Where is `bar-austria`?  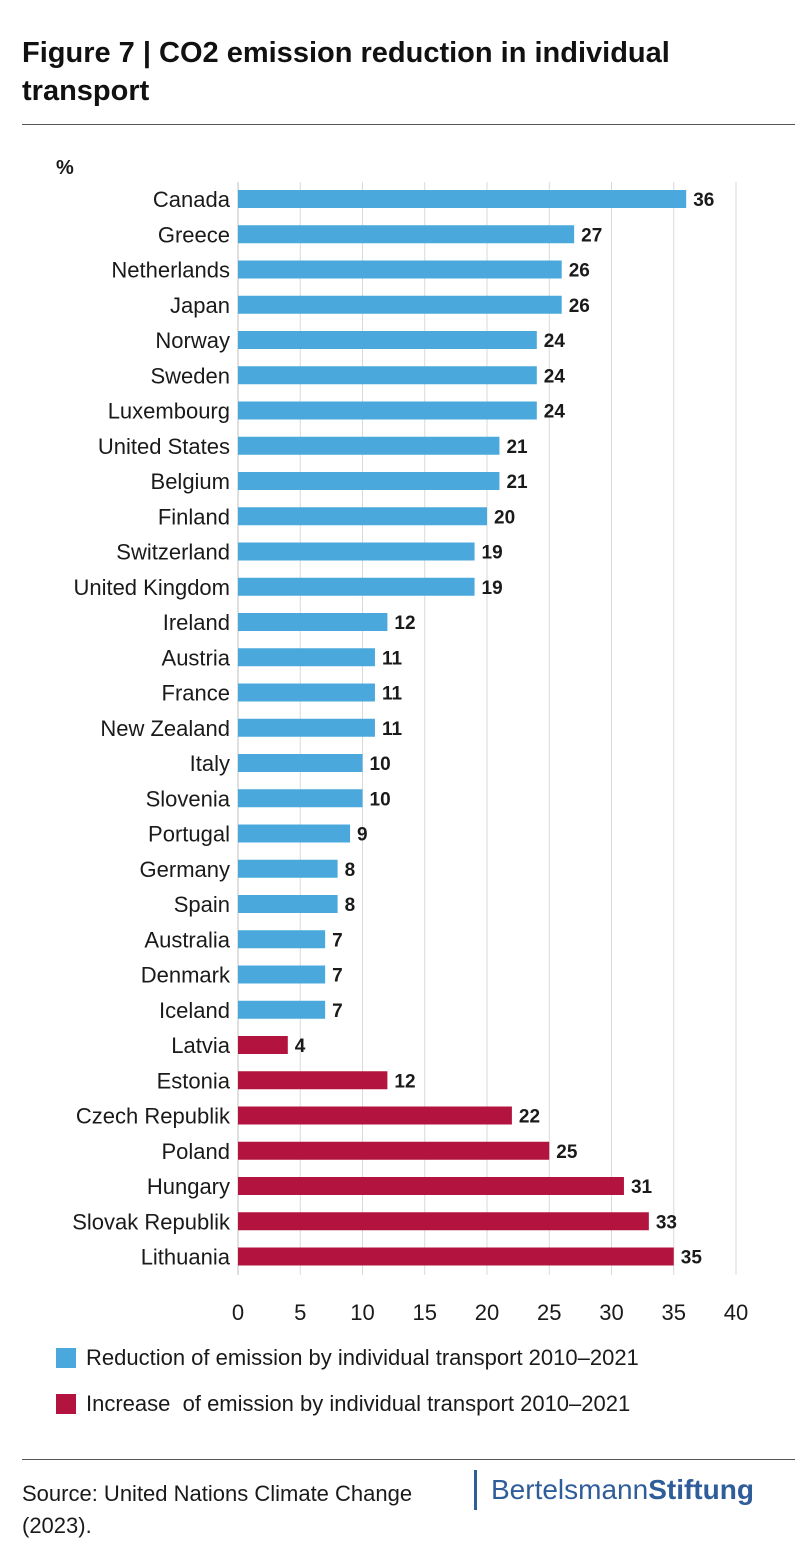 bar-austria is located at coordinates (306, 657).